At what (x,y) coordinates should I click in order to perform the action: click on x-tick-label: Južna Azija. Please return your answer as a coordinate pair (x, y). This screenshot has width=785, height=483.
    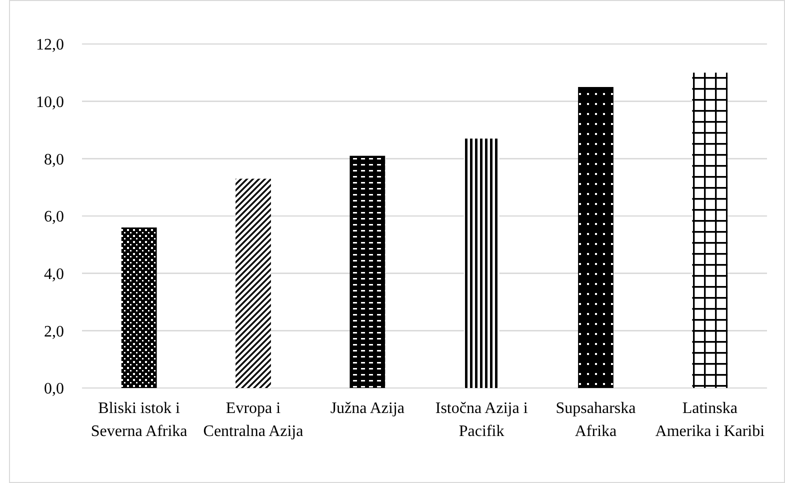
    Looking at the image, I should click on (367, 408).